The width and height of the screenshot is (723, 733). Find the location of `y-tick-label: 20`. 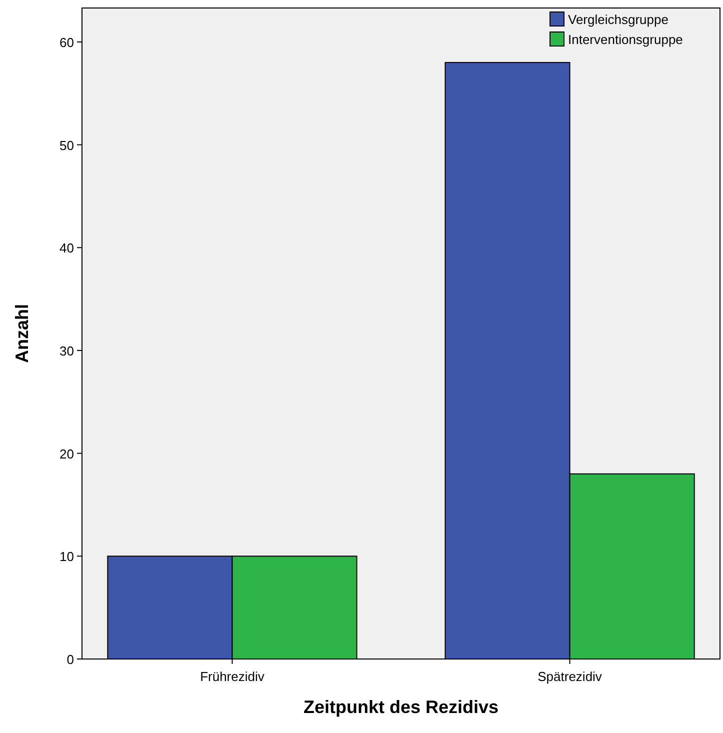

y-tick-label: 20 is located at coordinates (67, 454).